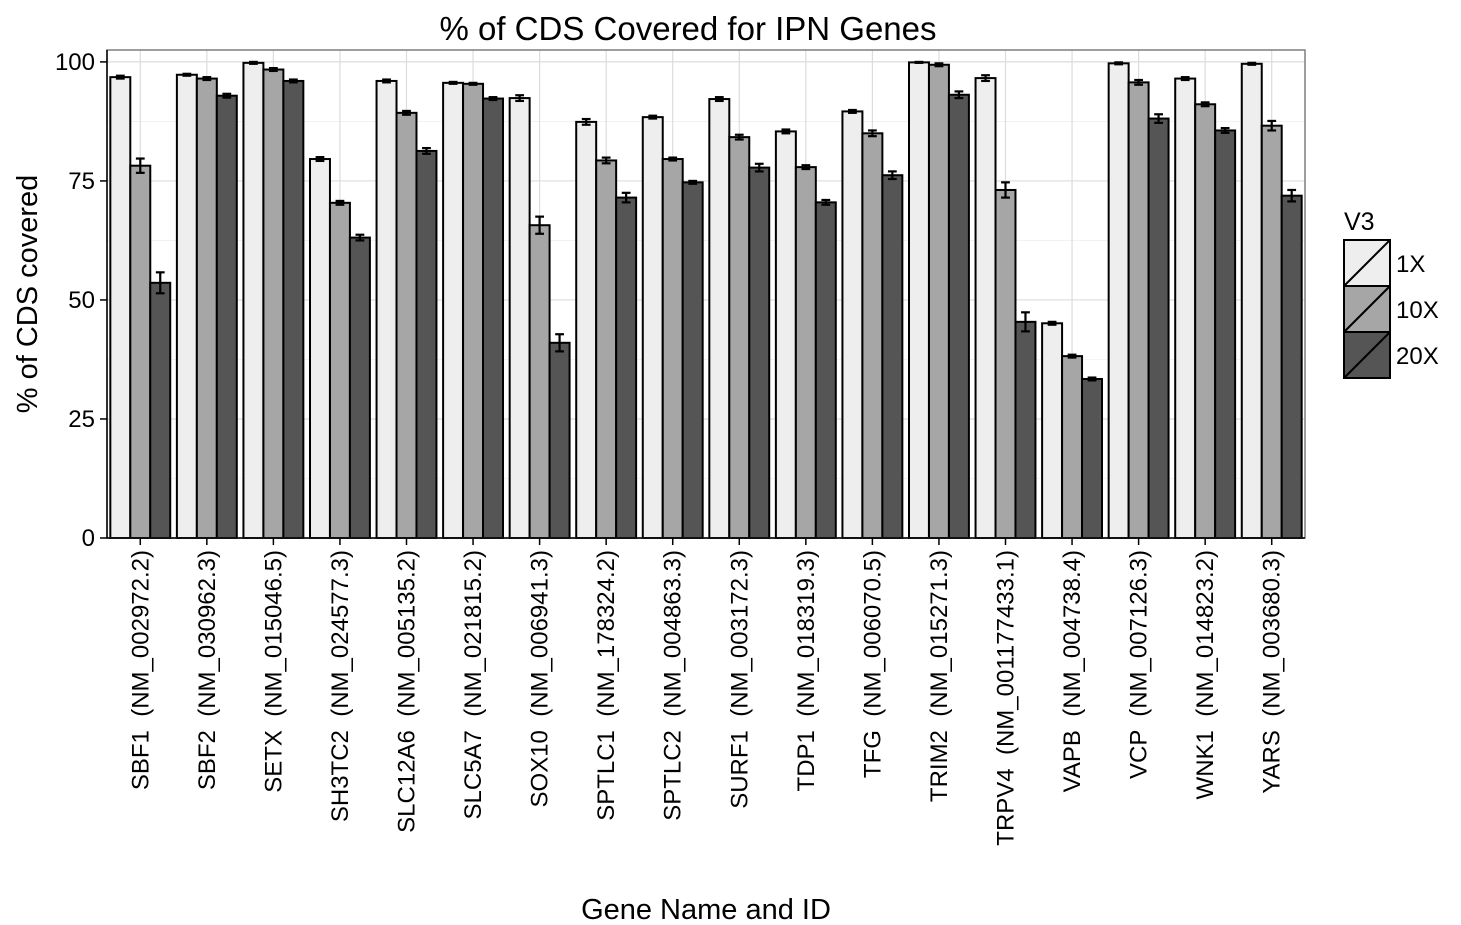 The image size is (1461, 925). Describe the element at coordinates (1072, 671) in the screenshot. I see `x-tick-label: VAPB (NM_004738.4)` at that location.